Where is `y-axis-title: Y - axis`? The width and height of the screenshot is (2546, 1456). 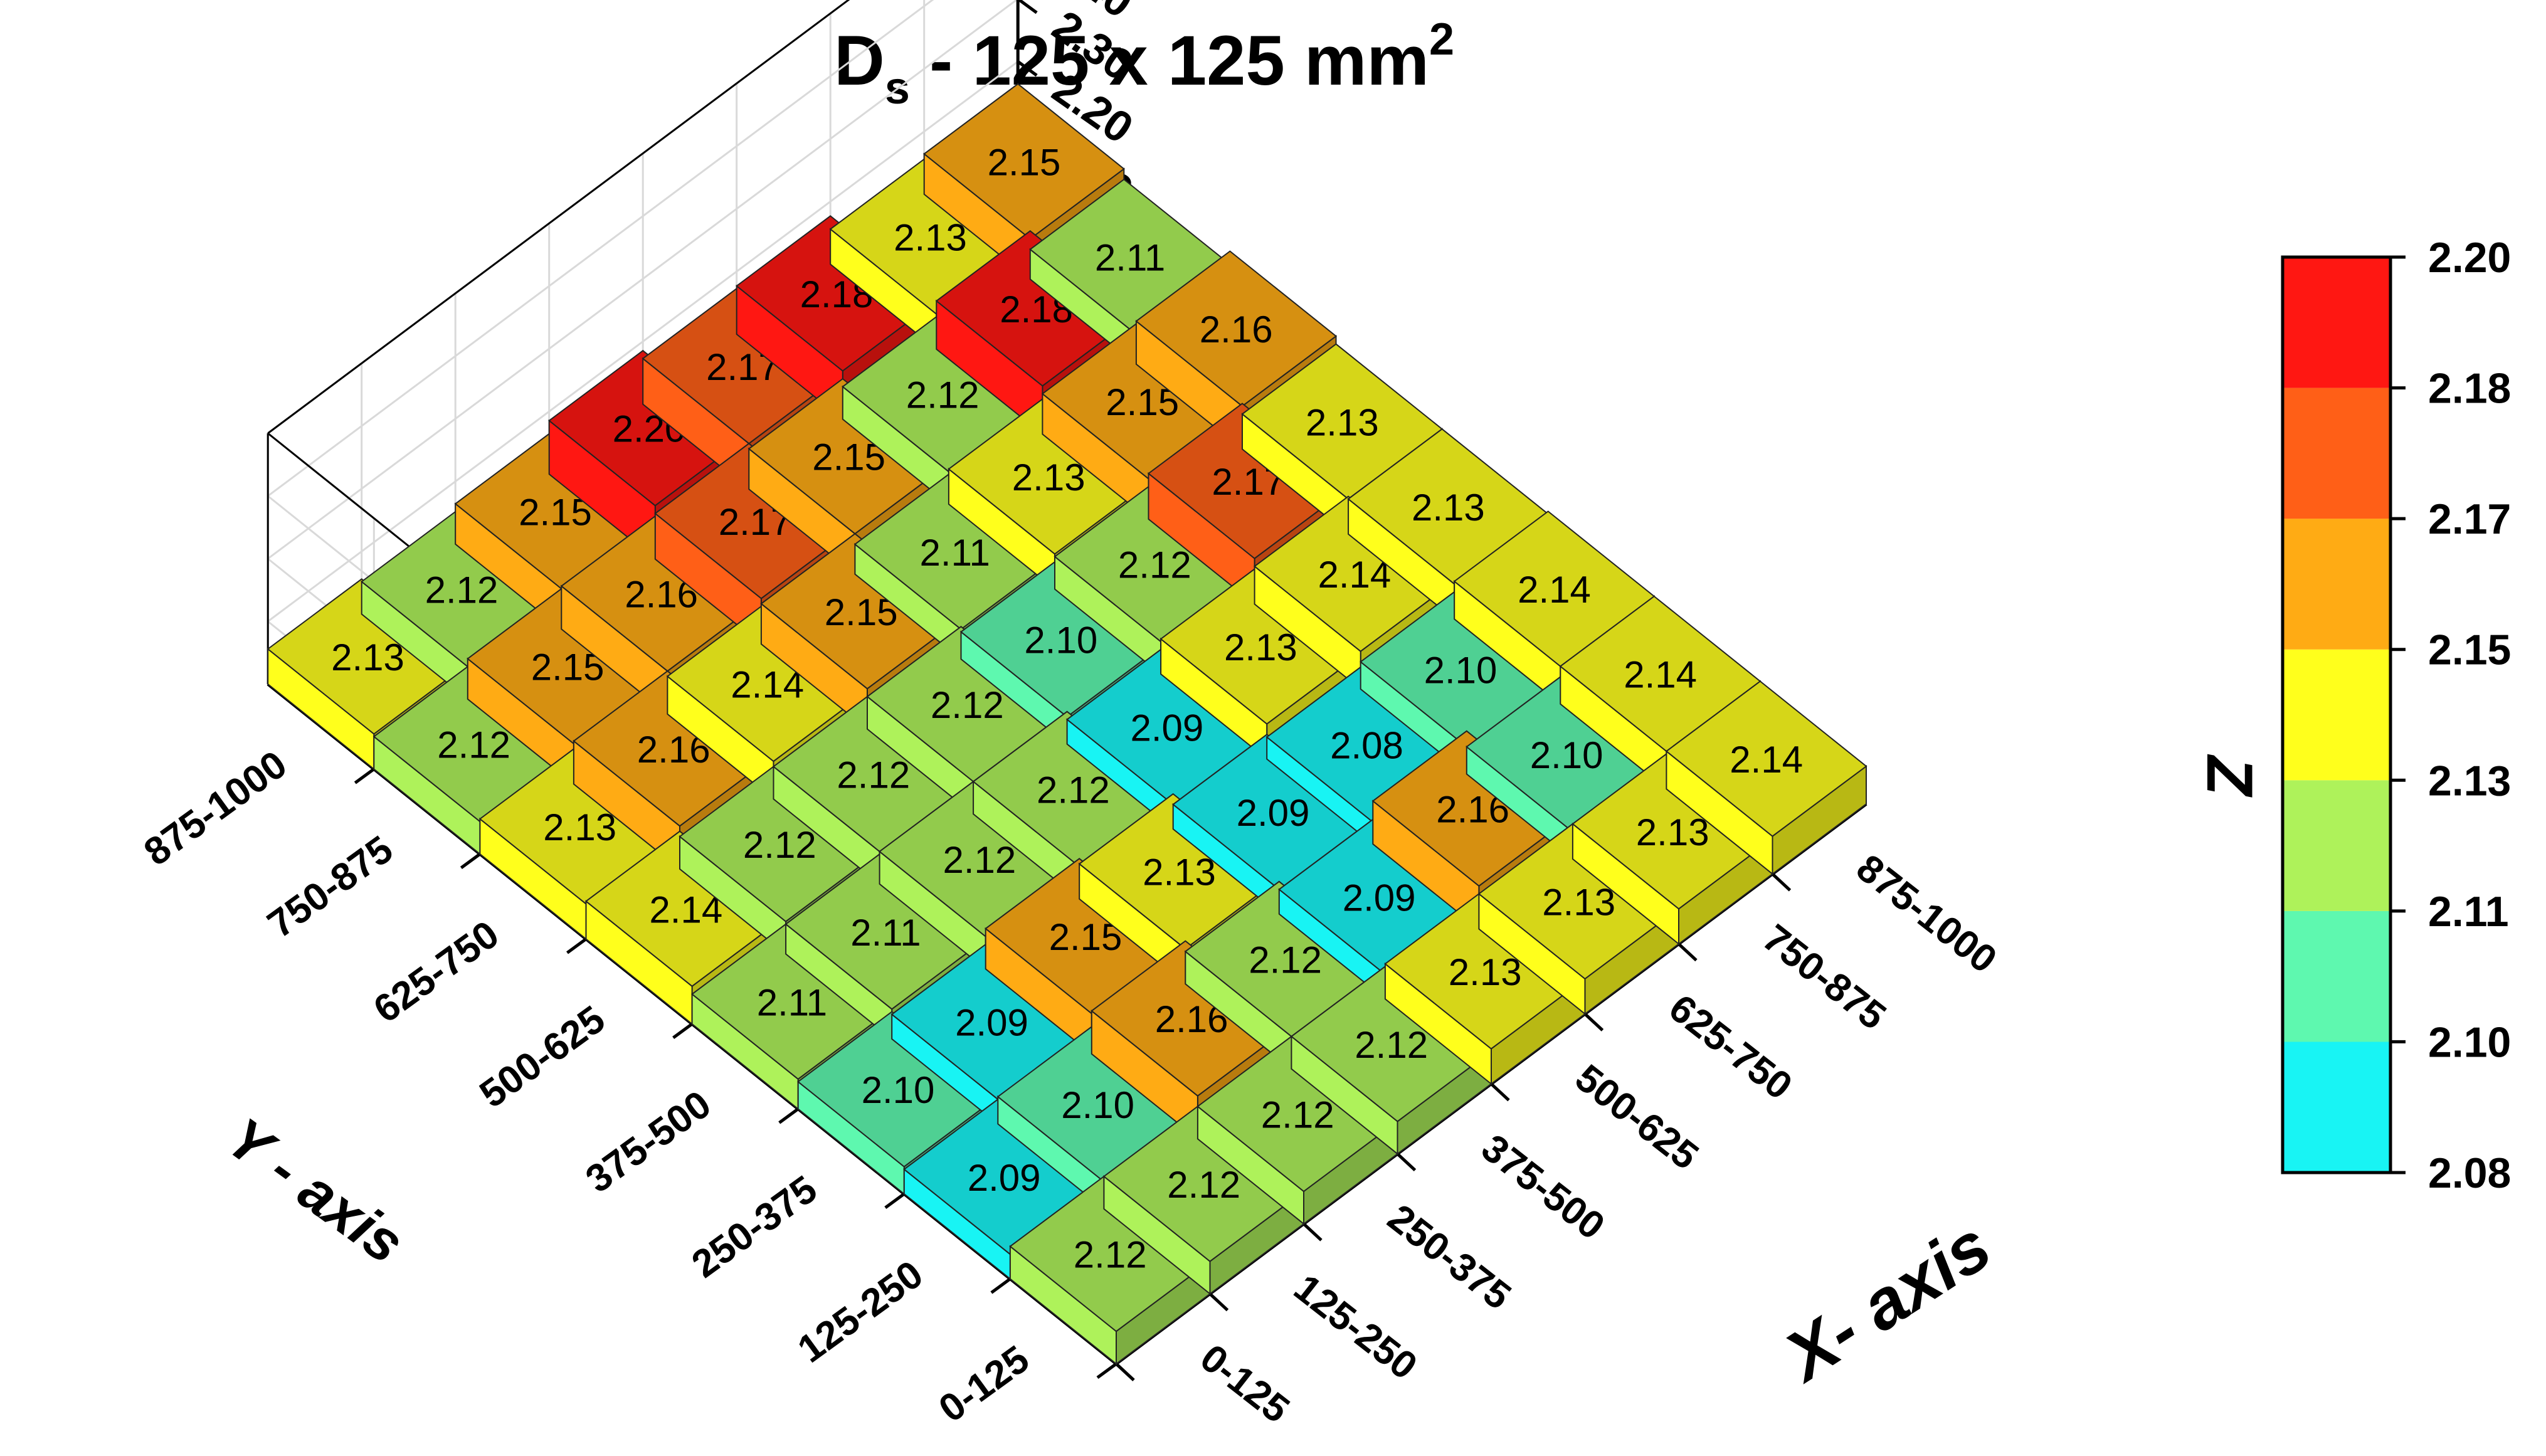 y-axis-title: Y - axis is located at coordinates (315, 1191).